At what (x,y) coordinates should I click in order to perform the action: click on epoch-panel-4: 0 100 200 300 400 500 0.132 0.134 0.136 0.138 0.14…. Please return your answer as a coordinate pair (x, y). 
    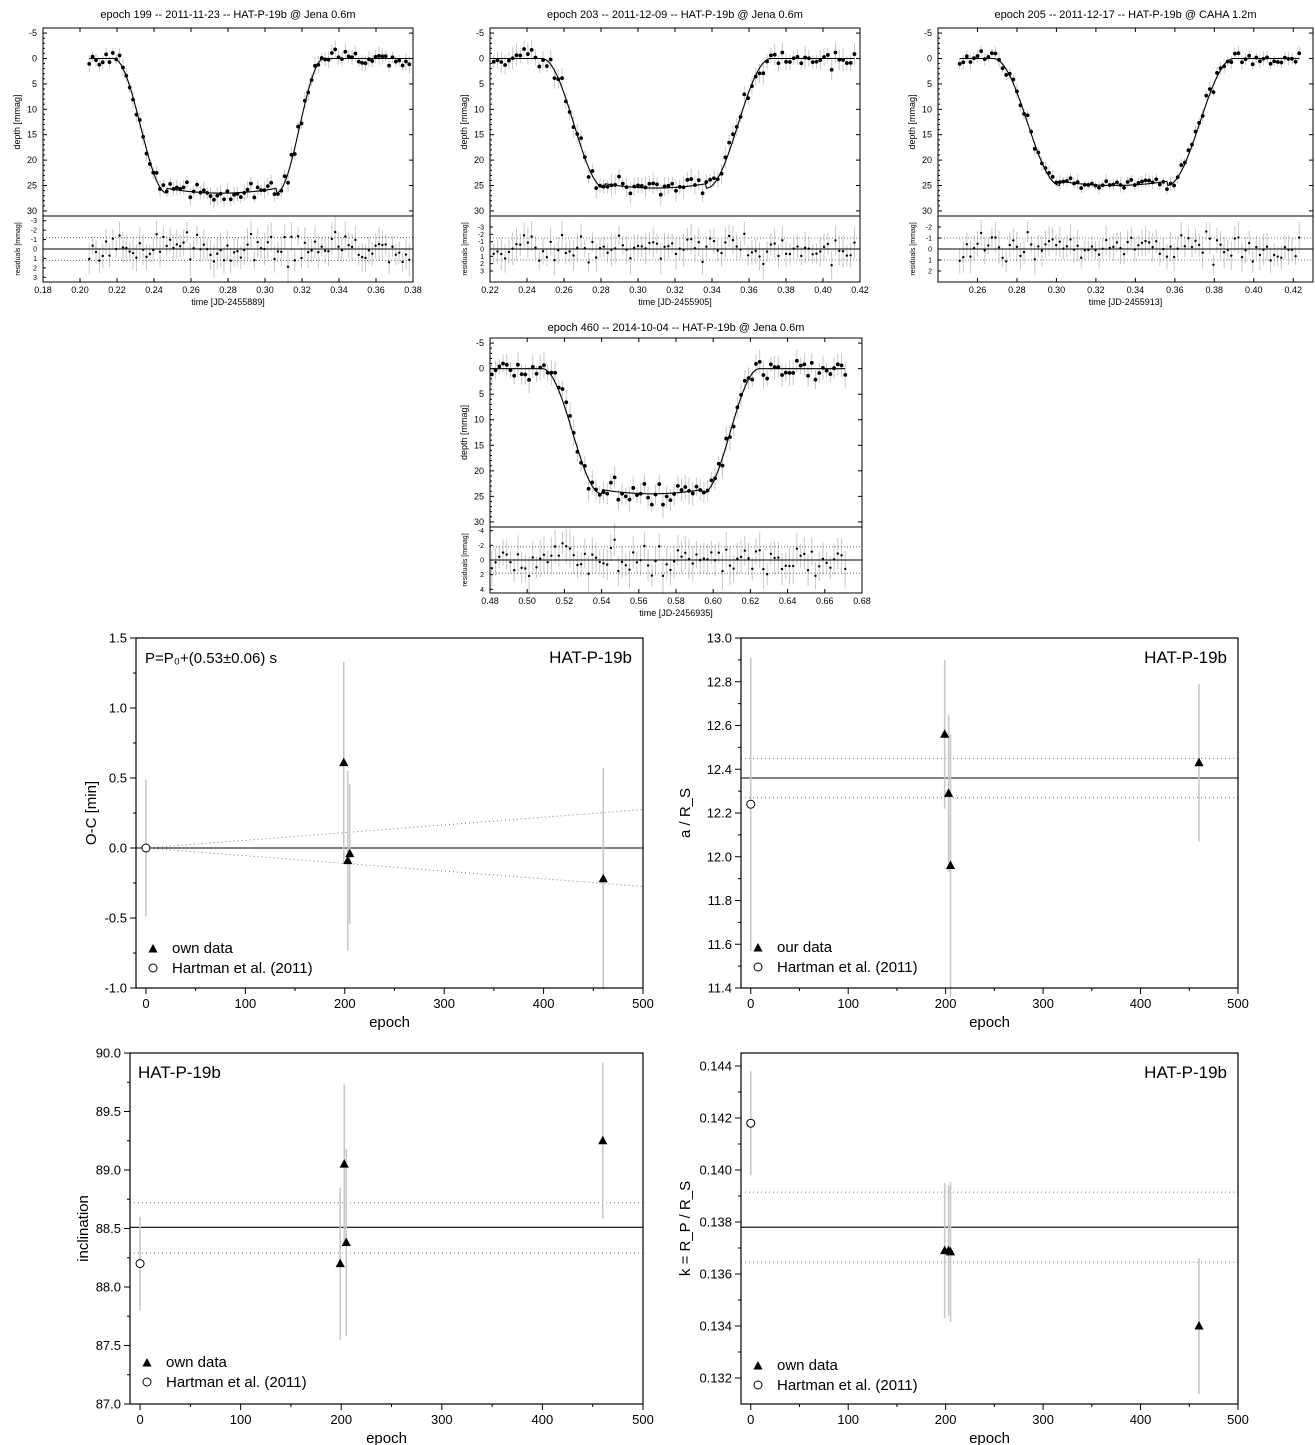
    Looking at the image, I should click on (963, 1248).